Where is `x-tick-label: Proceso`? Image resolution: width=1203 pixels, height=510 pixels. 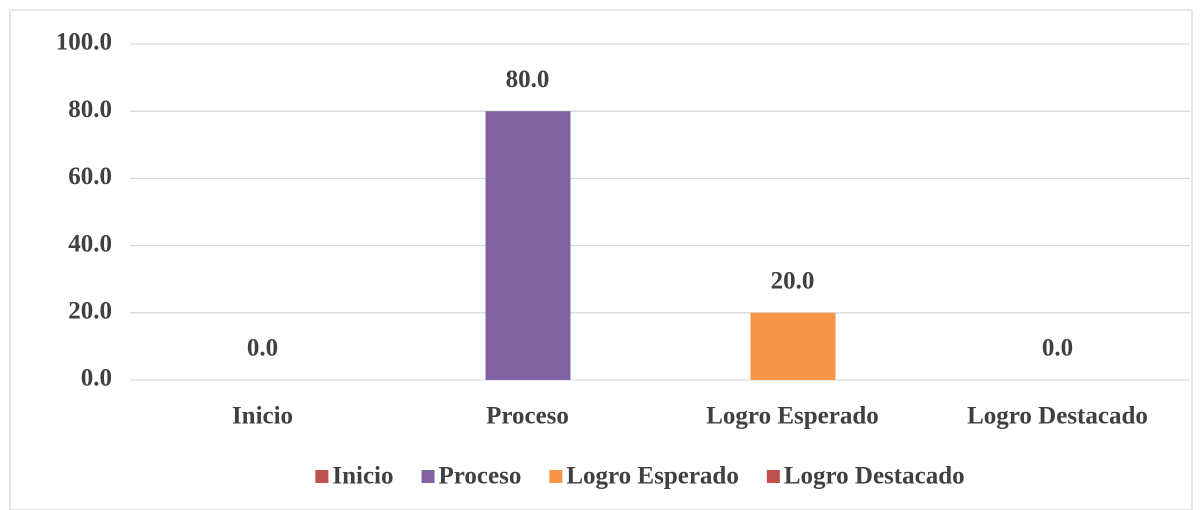 x-tick-label: Proceso is located at coordinates (527, 416).